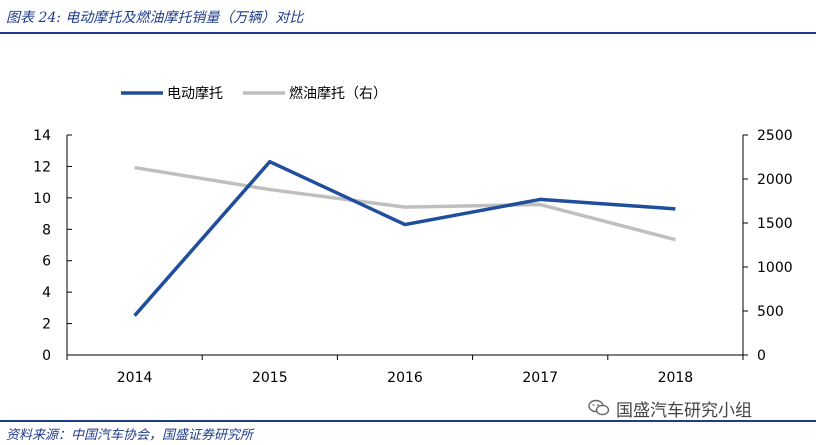 Image resolution: width=816 pixels, height=445 pixels. Describe the element at coordinates (676, 378) in the screenshot. I see `x-tick-label: 2018` at that location.